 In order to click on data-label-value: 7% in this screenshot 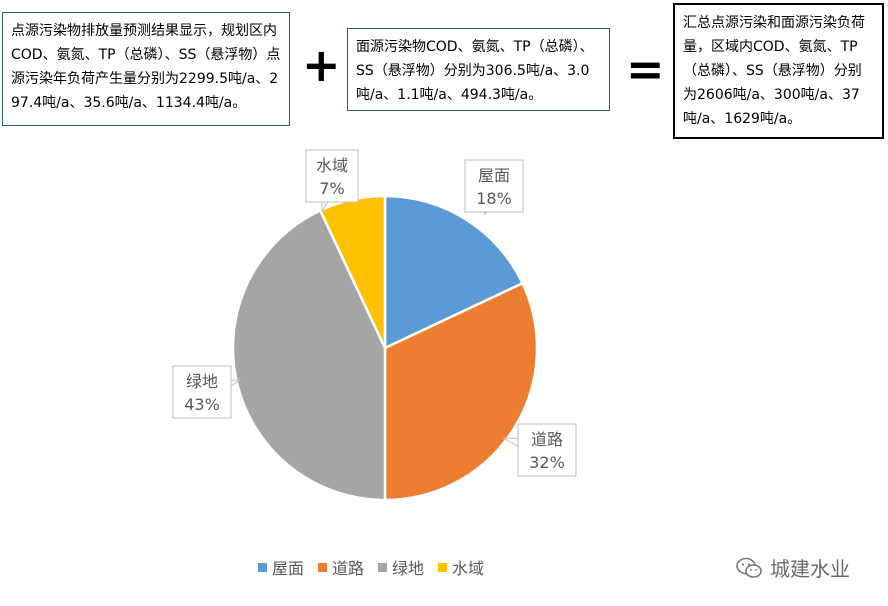, I will do `click(331, 188)`.